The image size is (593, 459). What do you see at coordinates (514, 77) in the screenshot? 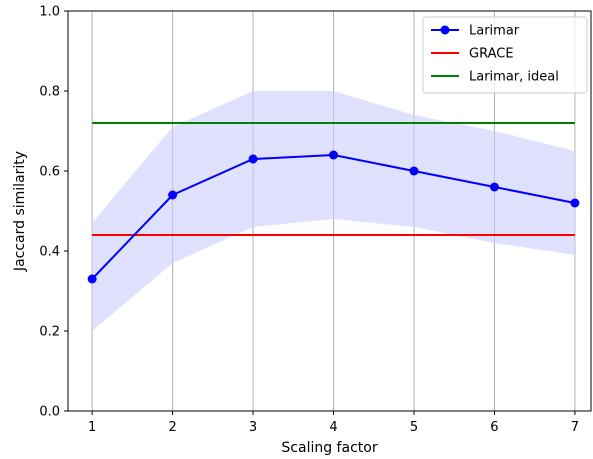
I see `legend-label: Larimar, ideal` at bounding box center [514, 77].